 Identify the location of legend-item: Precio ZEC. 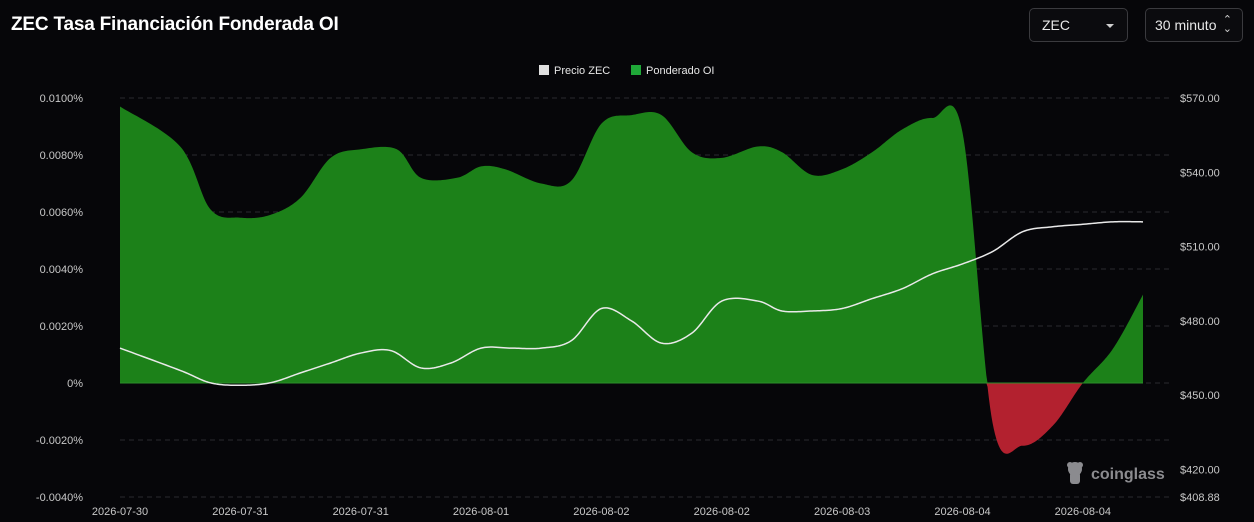
(574, 71).